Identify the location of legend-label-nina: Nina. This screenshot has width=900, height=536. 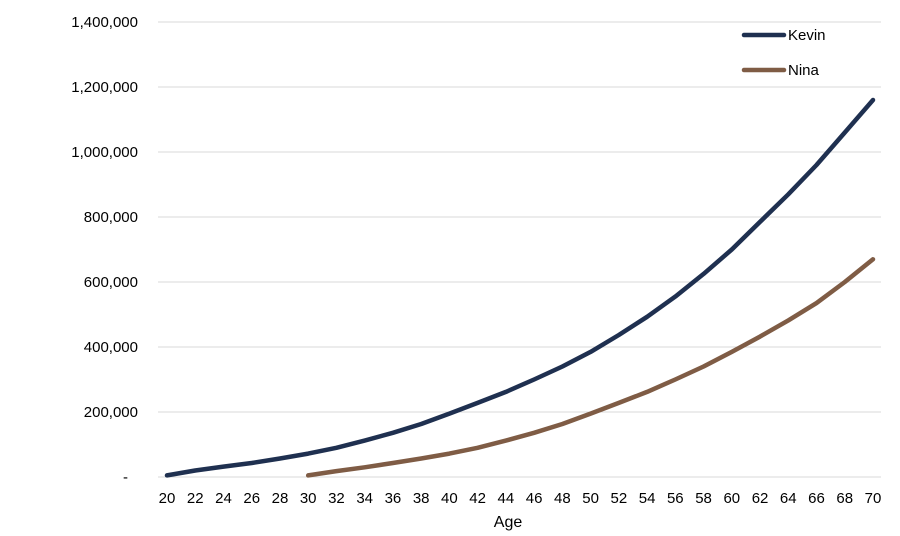
(804, 70).